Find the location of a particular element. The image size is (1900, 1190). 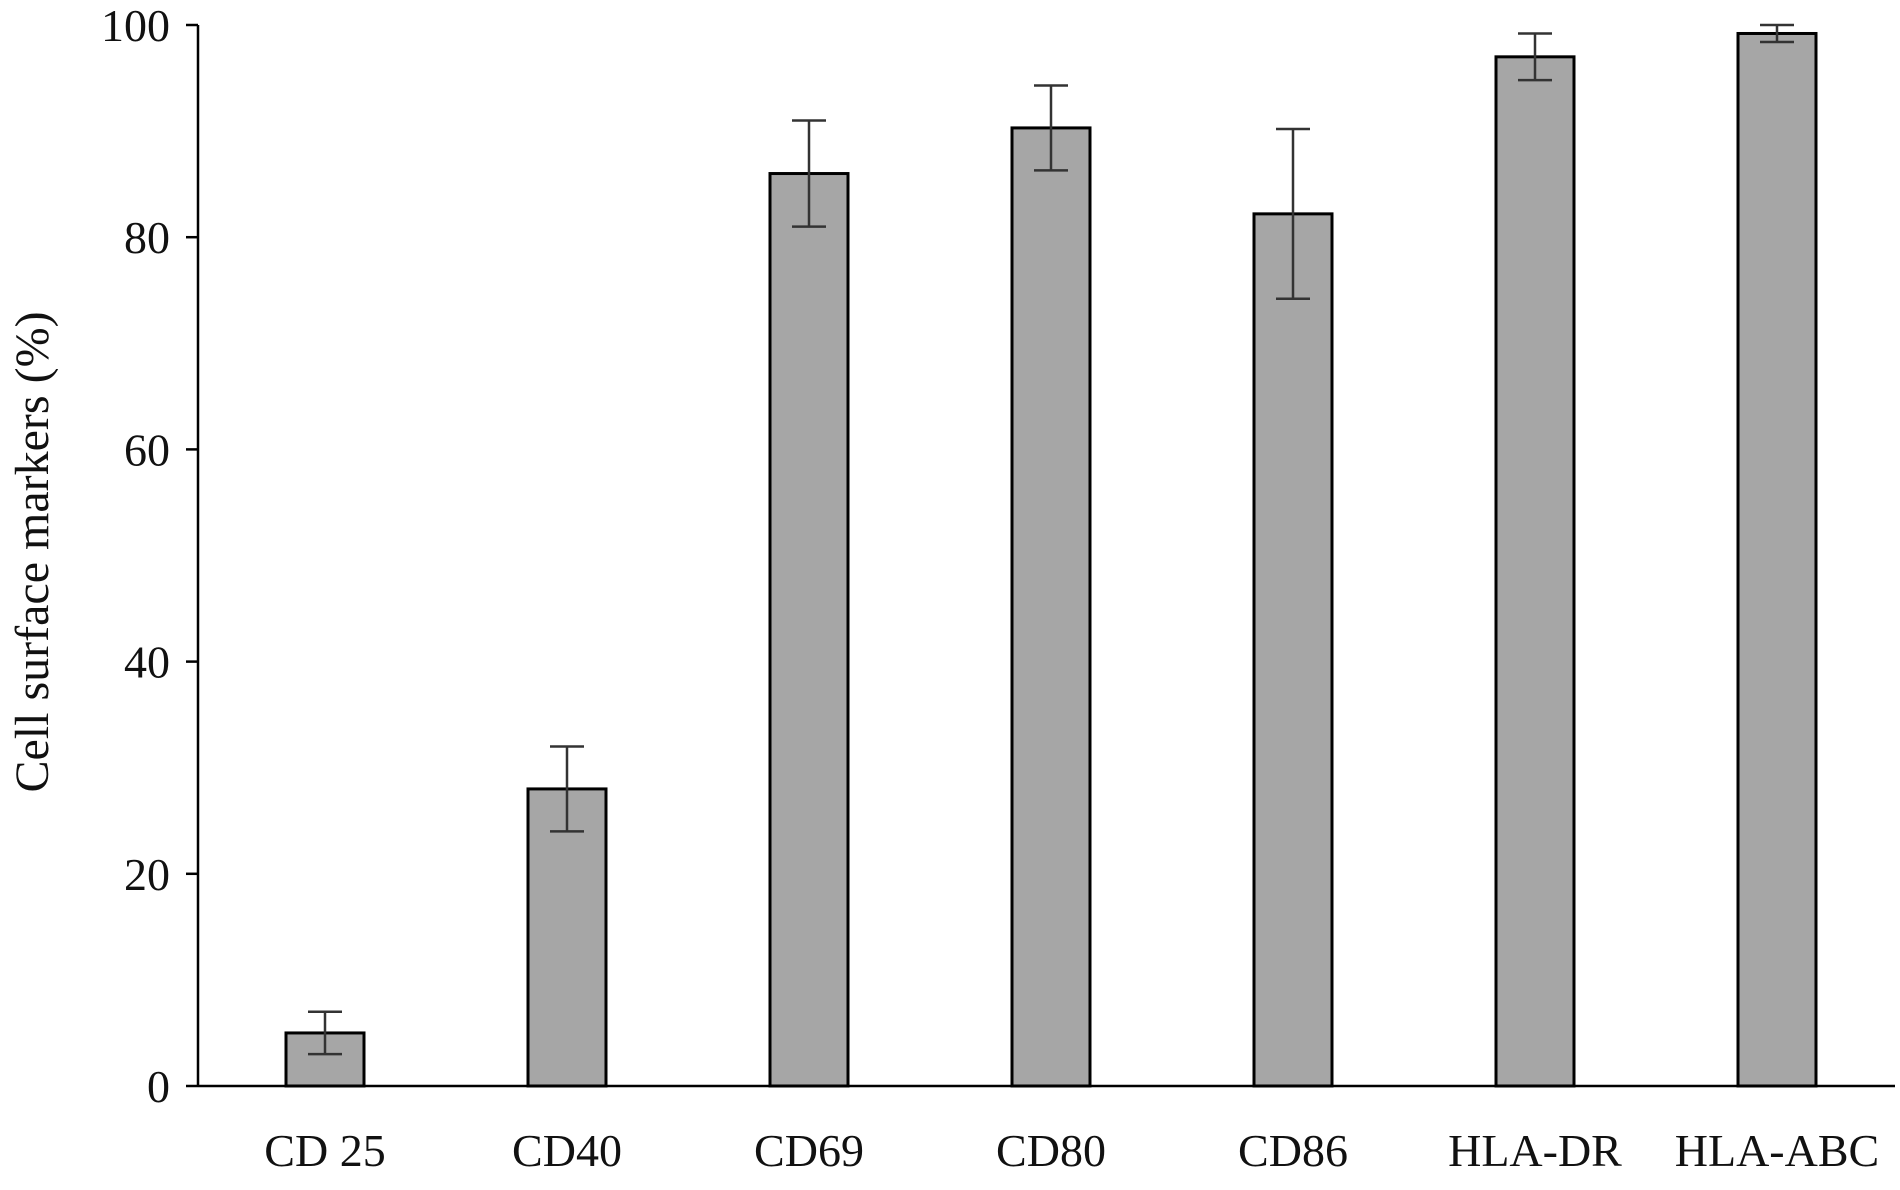

x-category-label: CD86 is located at coordinates (1293, 1150).